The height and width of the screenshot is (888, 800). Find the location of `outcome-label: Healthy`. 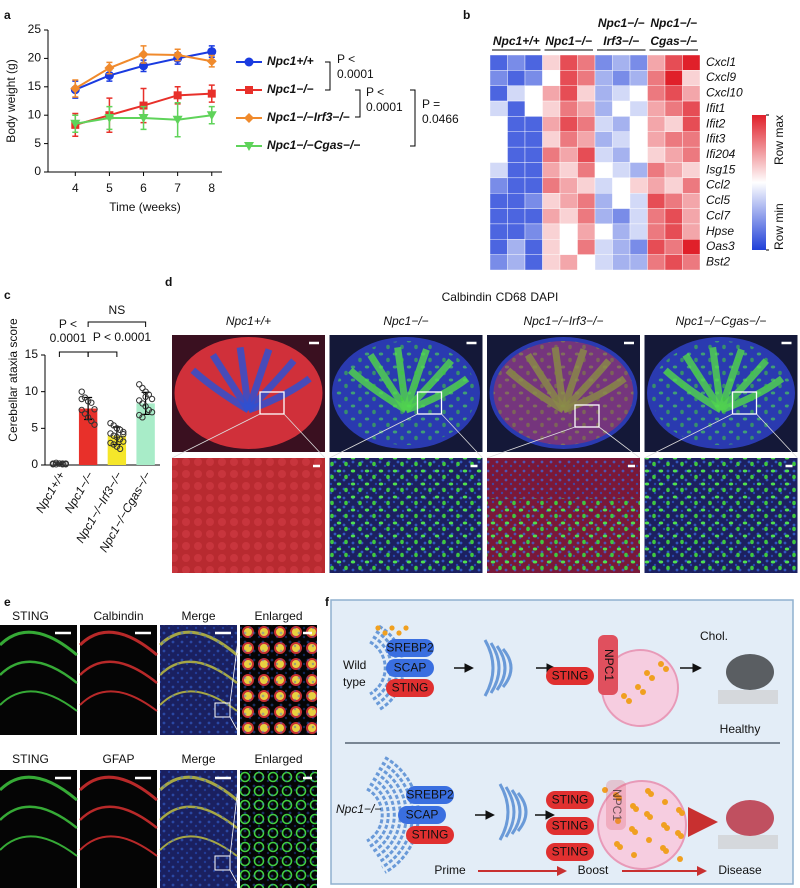

outcome-label: Healthy is located at coordinates (740, 729).